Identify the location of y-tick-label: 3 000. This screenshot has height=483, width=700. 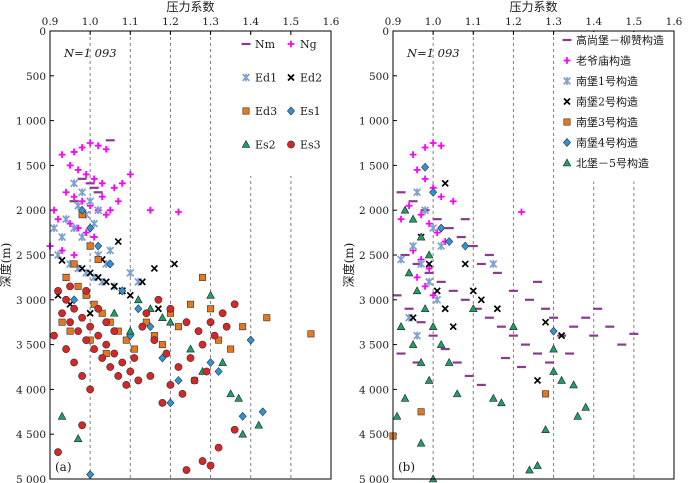
(374, 301).